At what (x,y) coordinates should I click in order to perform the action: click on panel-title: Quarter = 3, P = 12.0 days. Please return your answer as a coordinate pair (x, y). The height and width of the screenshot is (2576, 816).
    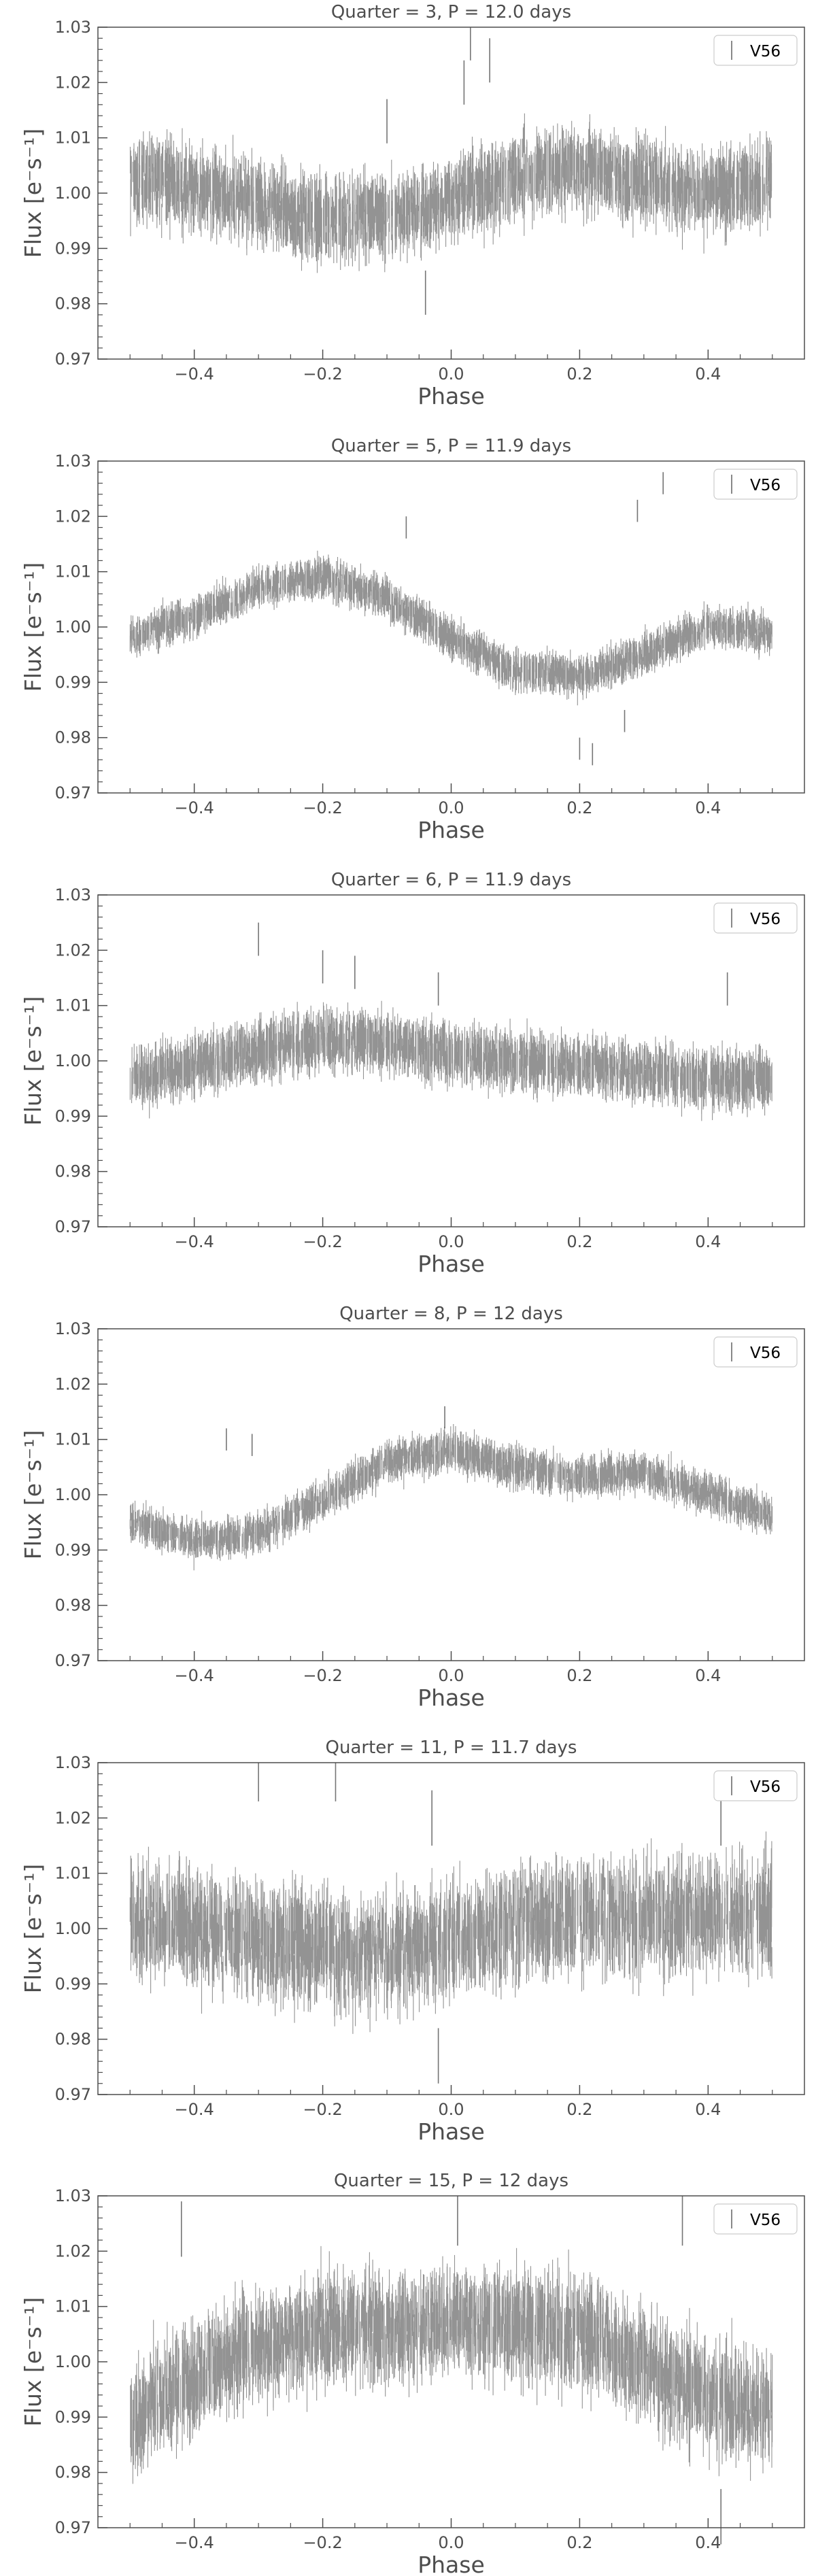
    Looking at the image, I should click on (451, 12).